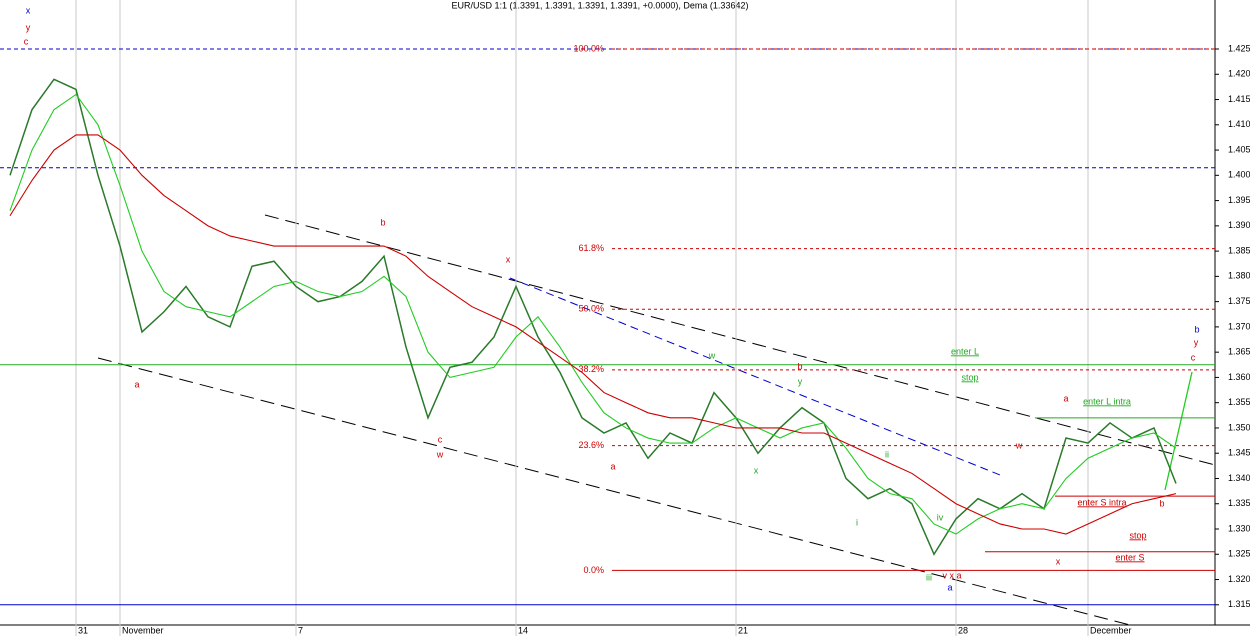 This screenshot has width=1250, height=636. I want to click on level-label: 100.0%, so click(588, 48).